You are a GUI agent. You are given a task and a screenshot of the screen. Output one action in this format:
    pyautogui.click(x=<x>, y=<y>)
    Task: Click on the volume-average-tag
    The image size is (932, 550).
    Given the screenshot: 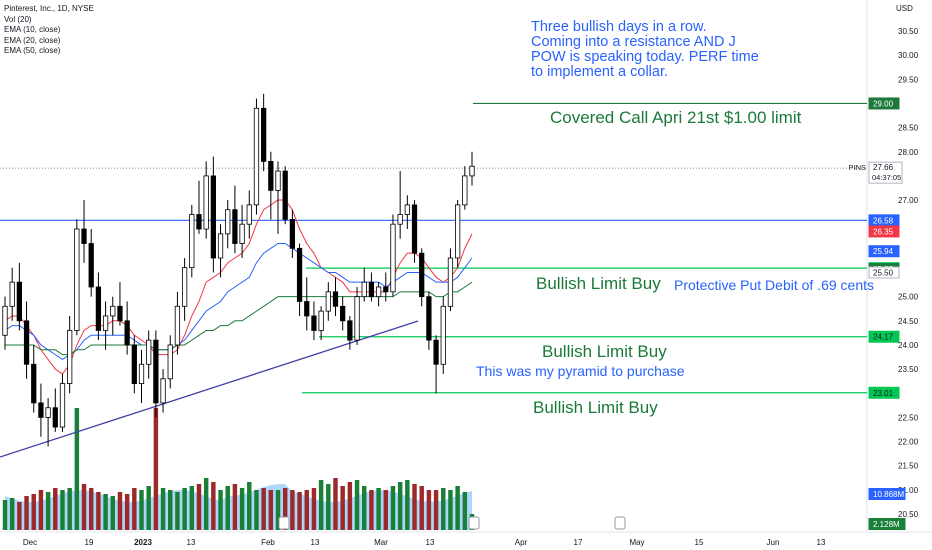 What is the action you would take?
    pyautogui.click(x=887, y=494)
    